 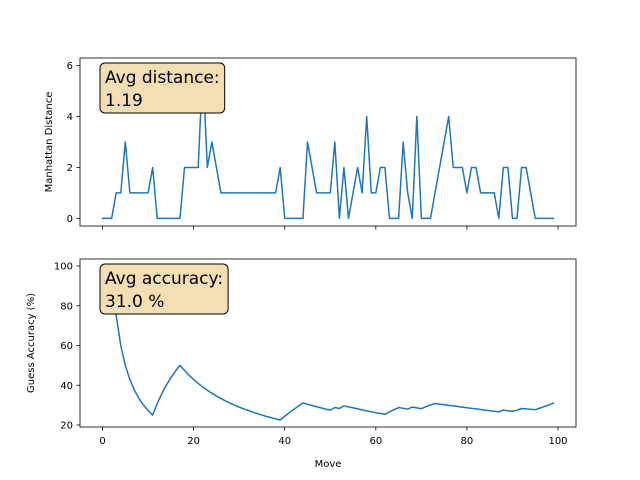 I want to click on distance-annotation-value: 1.19, so click(x=124, y=101).